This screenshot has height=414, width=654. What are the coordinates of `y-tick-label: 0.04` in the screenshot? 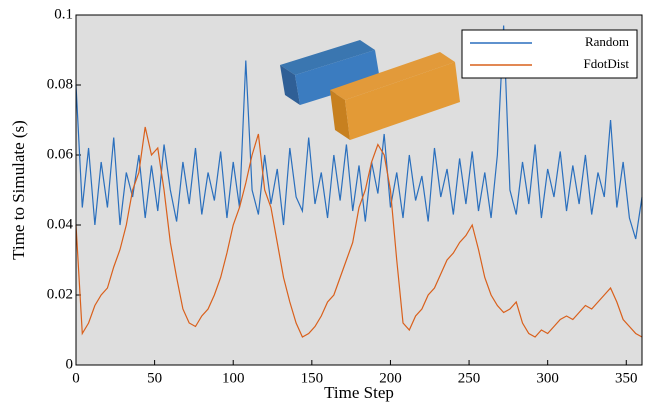 It's located at (60, 224).